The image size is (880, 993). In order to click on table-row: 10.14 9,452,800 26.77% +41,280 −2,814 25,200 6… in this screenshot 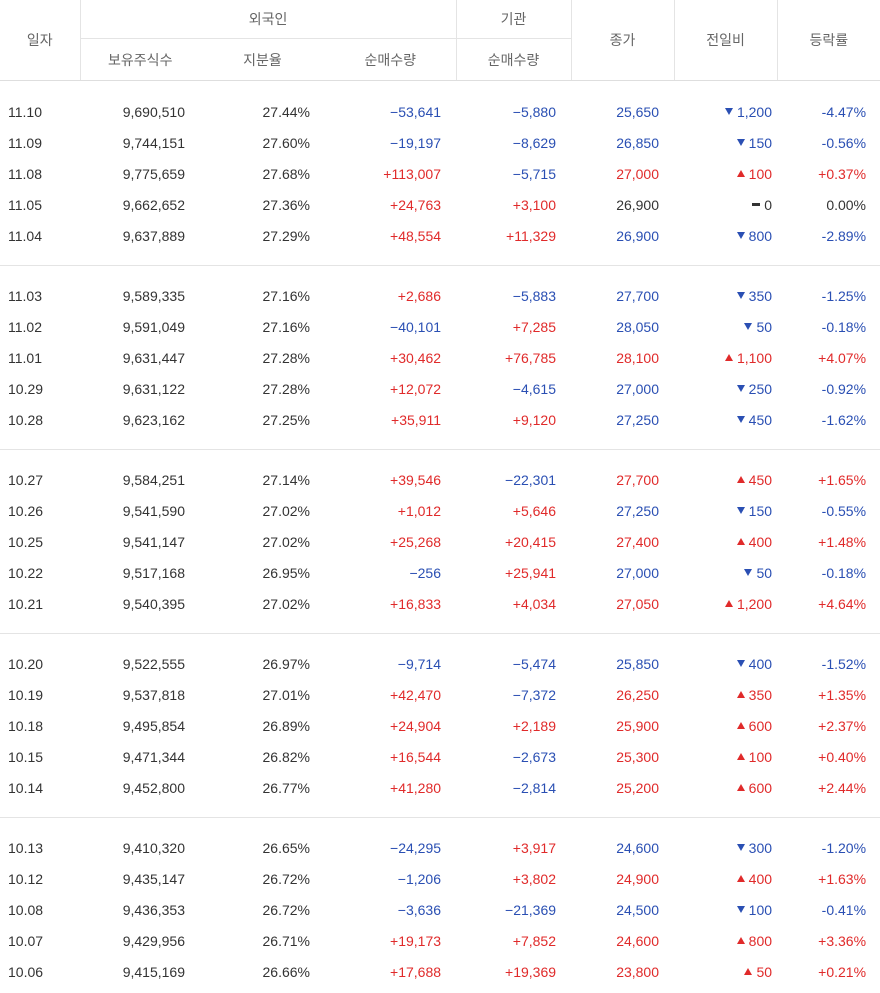, I will do `click(440, 787)`.